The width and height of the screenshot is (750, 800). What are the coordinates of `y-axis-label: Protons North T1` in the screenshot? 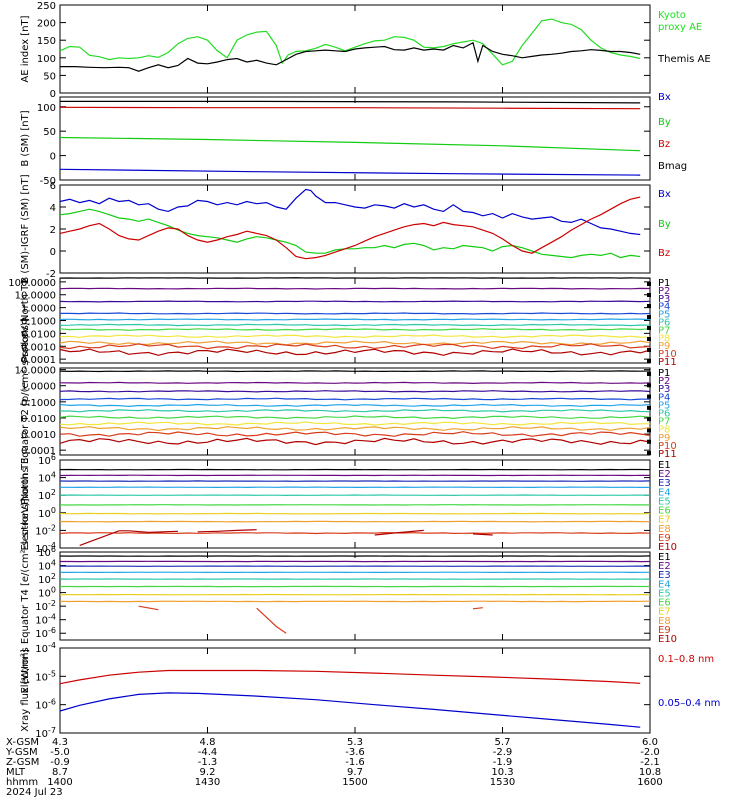 It's located at (25, 320).